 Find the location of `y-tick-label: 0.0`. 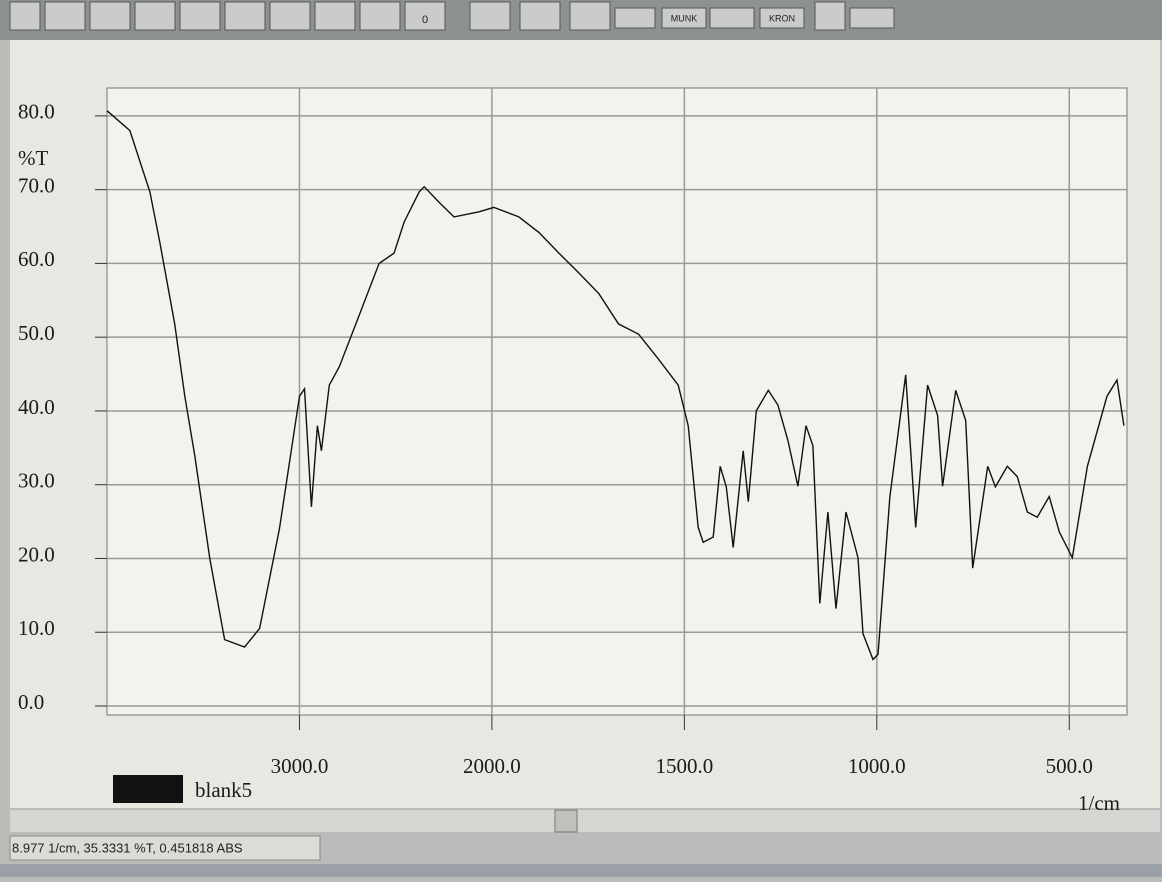

y-tick-label: 0.0 is located at coordinates (31, 702).